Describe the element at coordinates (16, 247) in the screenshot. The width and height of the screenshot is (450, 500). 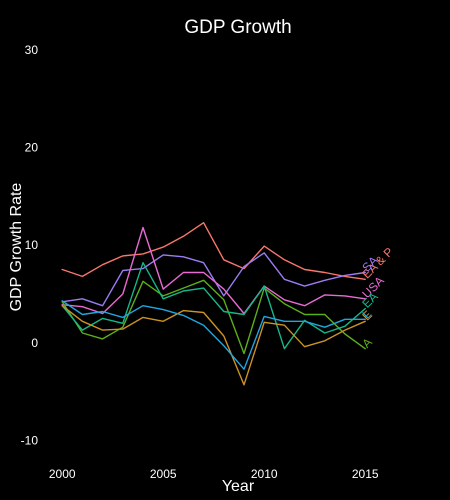
I see `y-axis-title: GDP Growth Rate` at that location.